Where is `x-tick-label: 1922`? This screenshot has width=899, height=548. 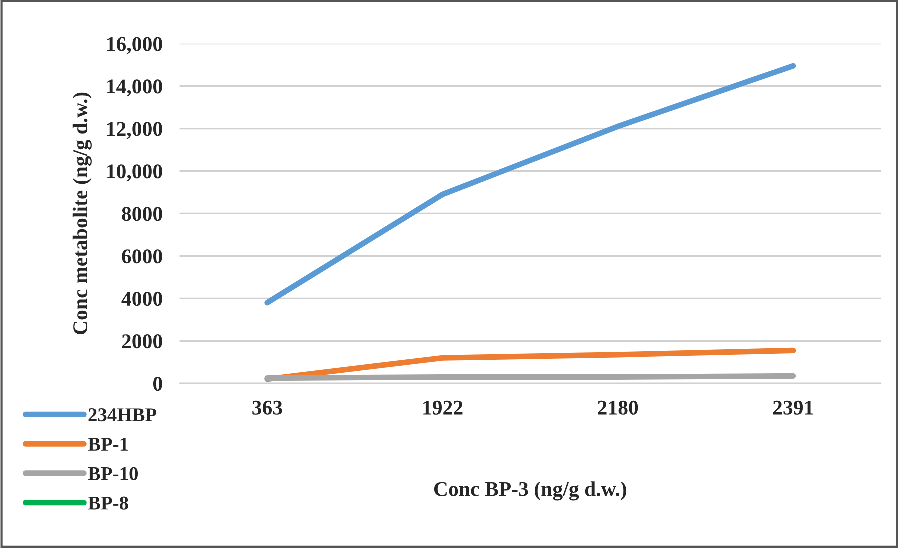 x-tick-label: 1922 is located at coordinates (443, 407).